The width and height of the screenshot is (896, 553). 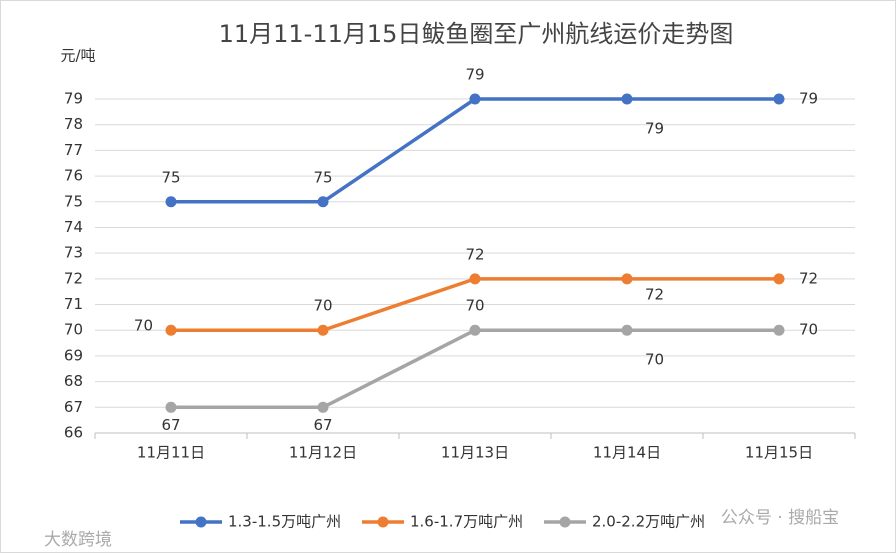 I want to click on y-tick-label: 74, so click(x=73, y=227).